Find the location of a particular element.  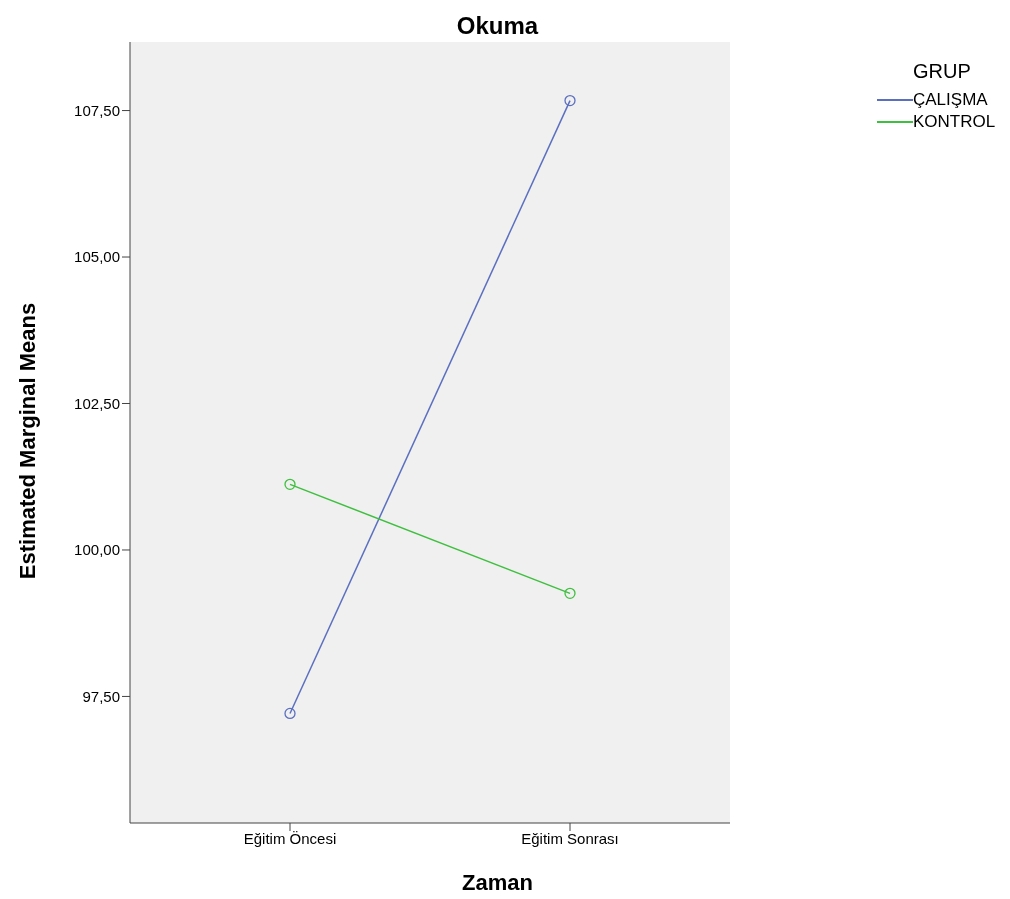

legend-label: ÇALIŞMA is located at coordinates (950, 100).